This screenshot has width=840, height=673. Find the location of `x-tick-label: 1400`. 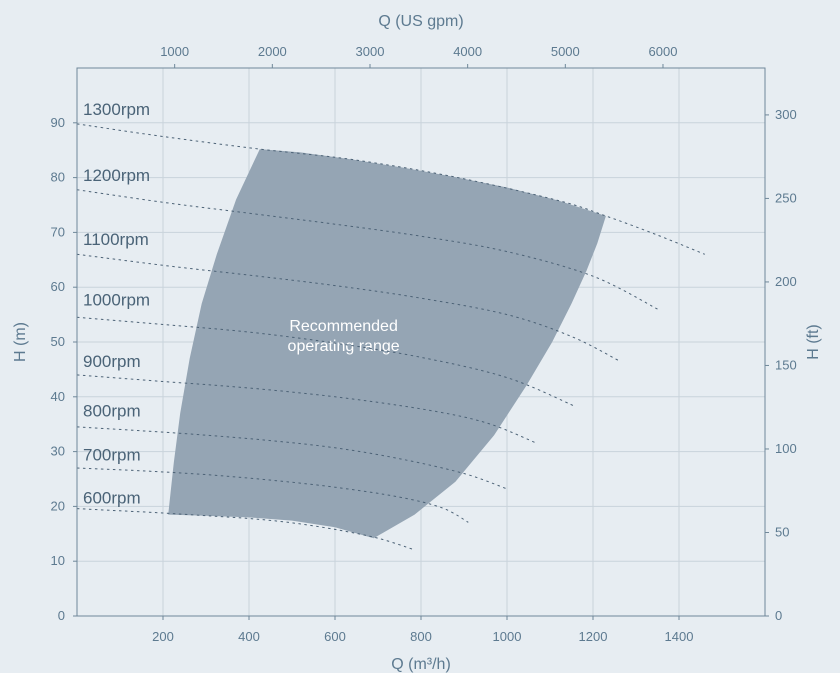

x-tick-label: 1400 is located at coordinates (679, 636).